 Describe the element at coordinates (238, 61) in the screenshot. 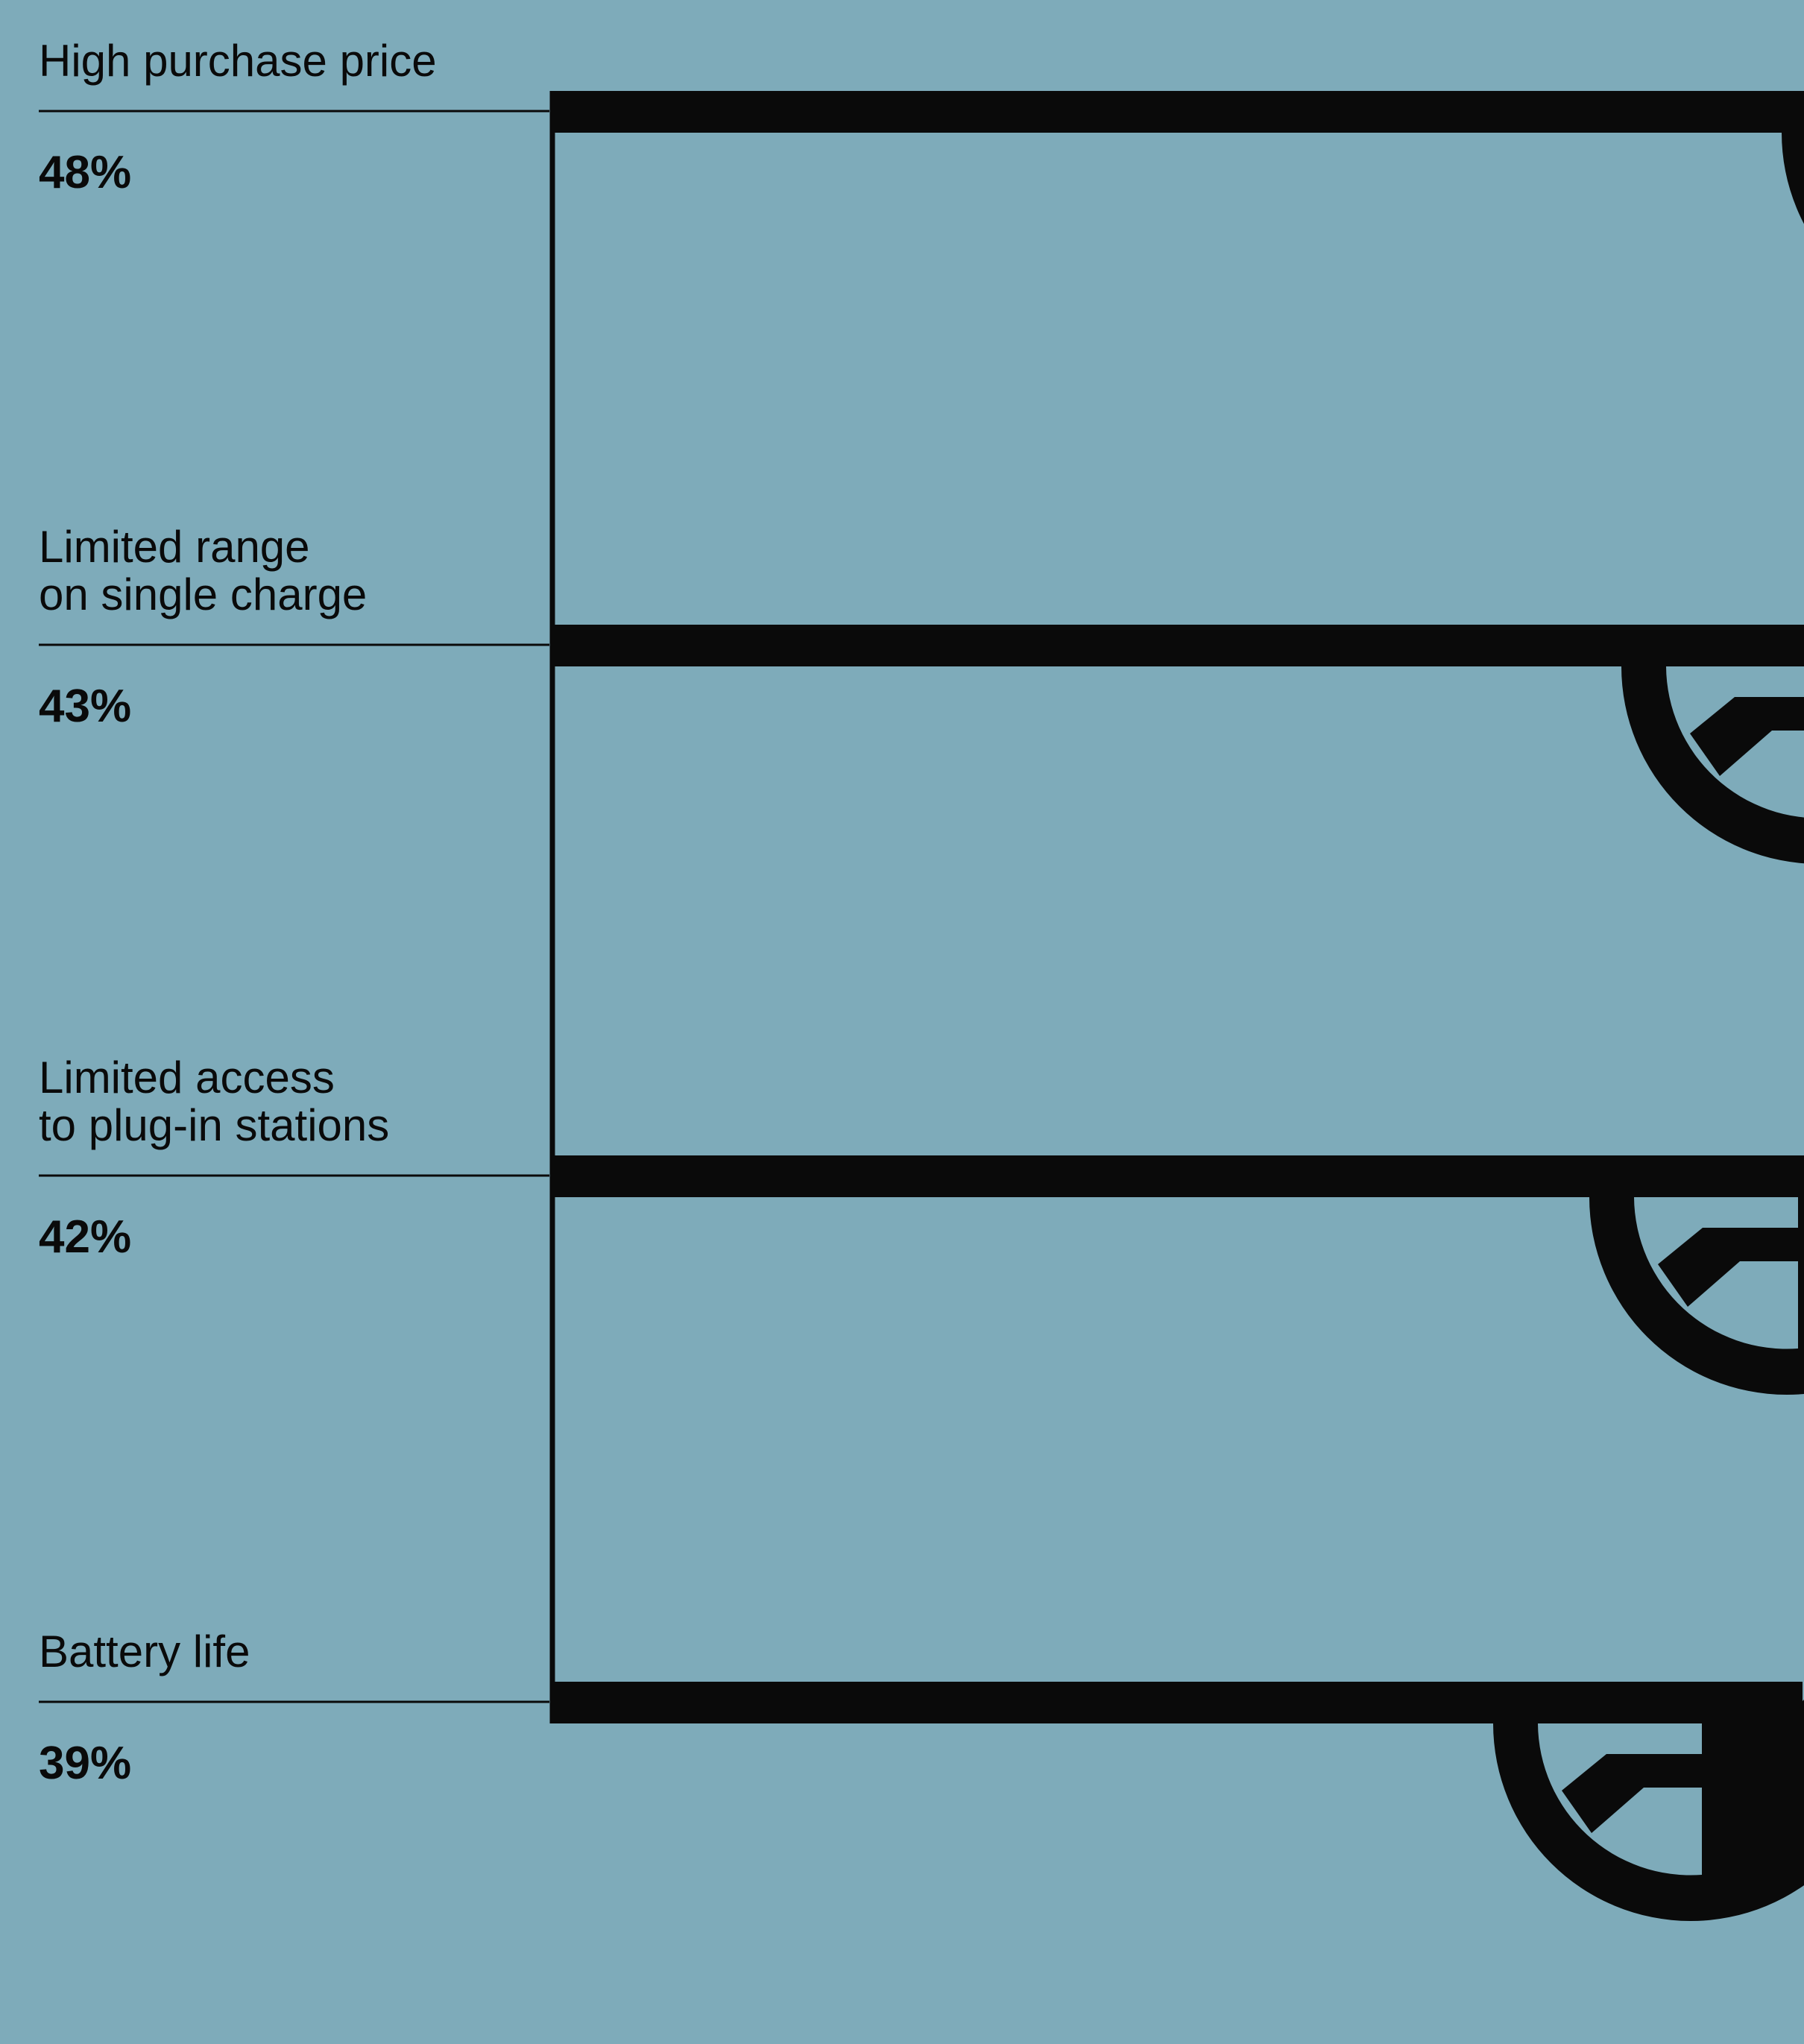

I see `category-label: High purchase price` at that location.